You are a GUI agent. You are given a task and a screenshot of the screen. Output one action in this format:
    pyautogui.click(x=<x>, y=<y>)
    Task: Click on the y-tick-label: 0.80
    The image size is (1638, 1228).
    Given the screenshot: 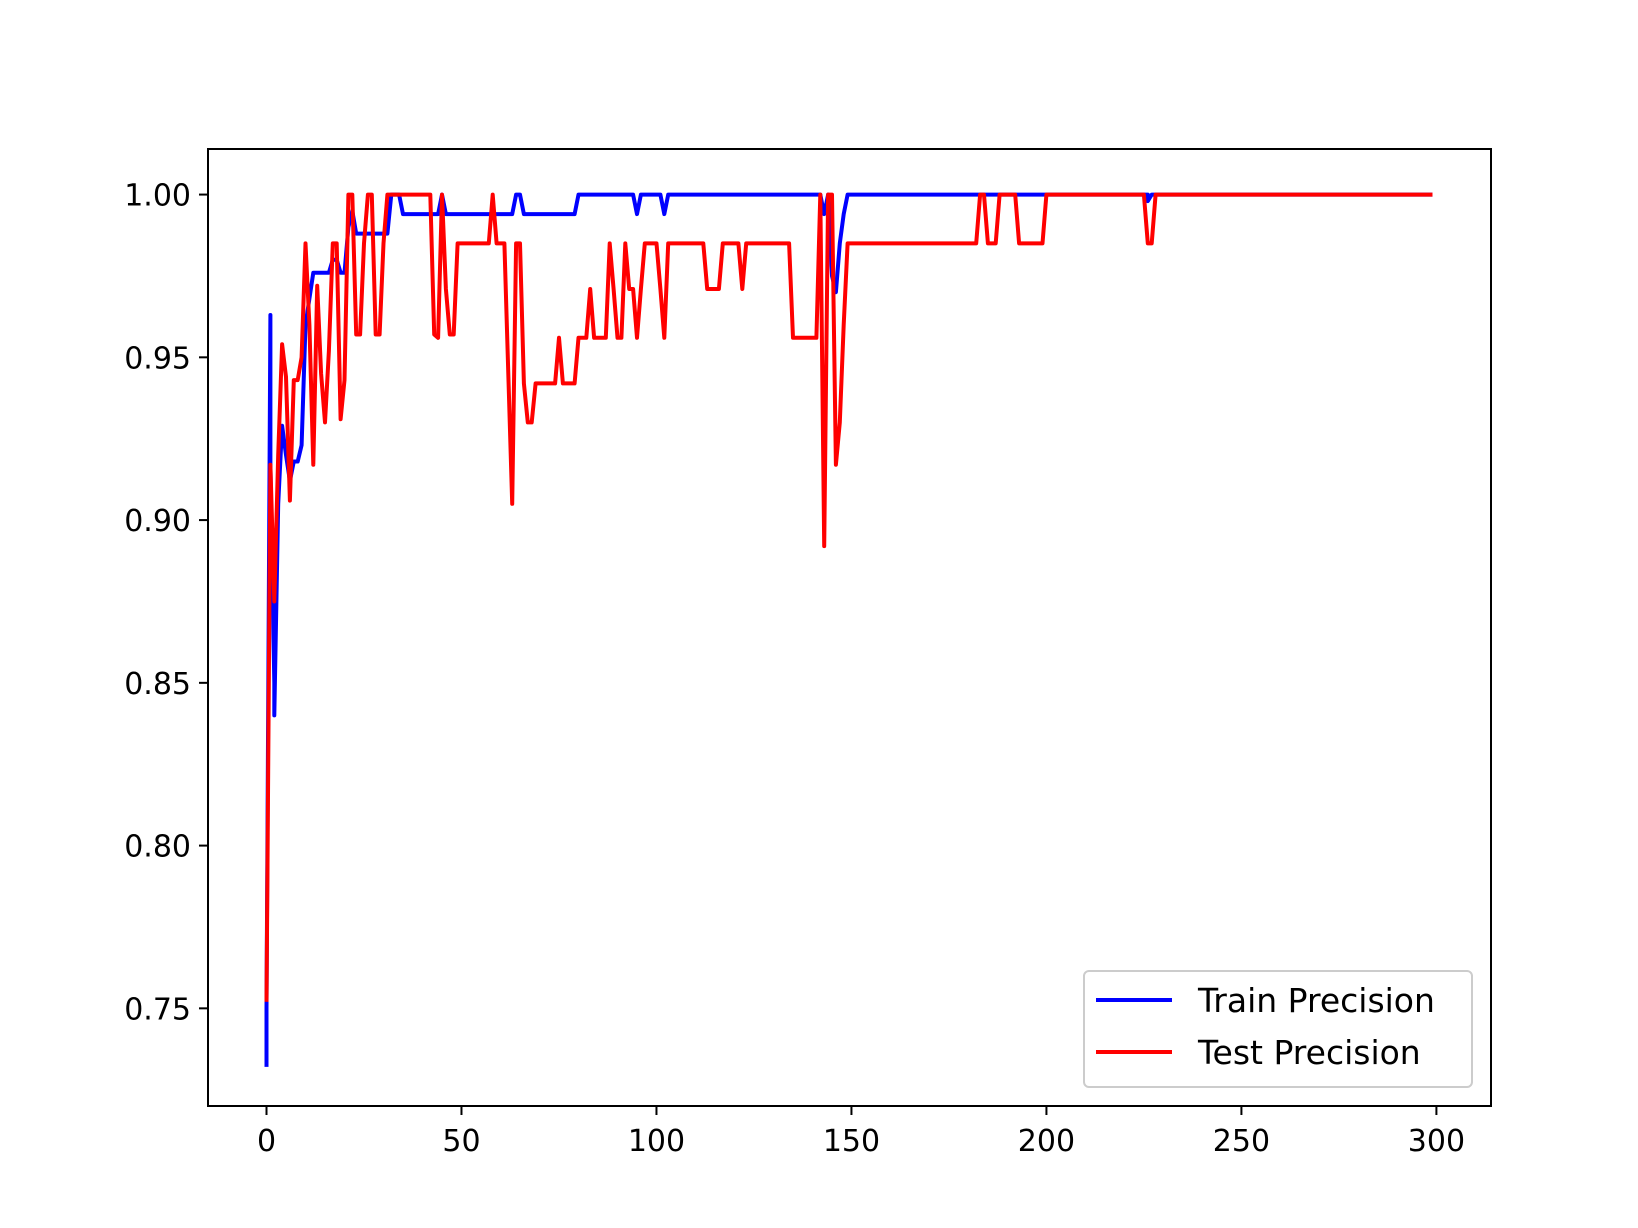 What is the action you would take?
    pyautogui.click(x=157, y=847)
    